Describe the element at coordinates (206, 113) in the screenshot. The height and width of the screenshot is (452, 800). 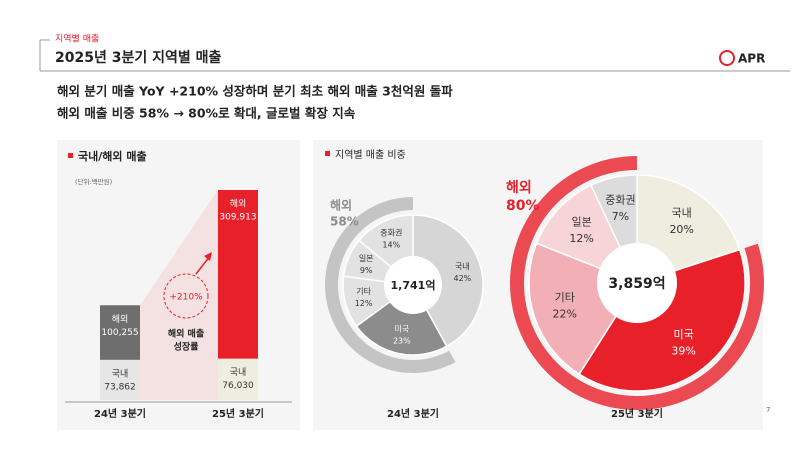
I see `headline: 해외 매출 비중 58% → 80%로 확대, 글로벌 확장 지속` at that location.